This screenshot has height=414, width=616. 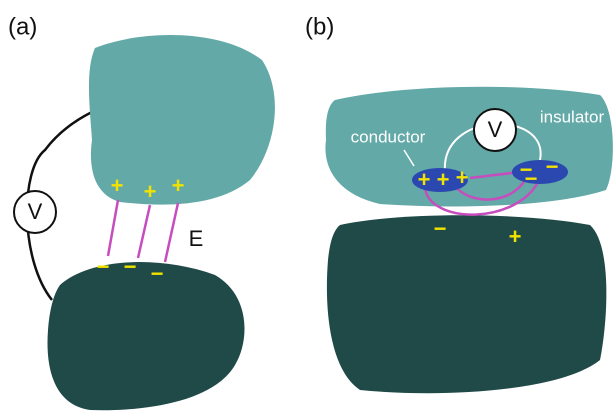 I want to click on panel-label: (a), so click(x=22, y=26).